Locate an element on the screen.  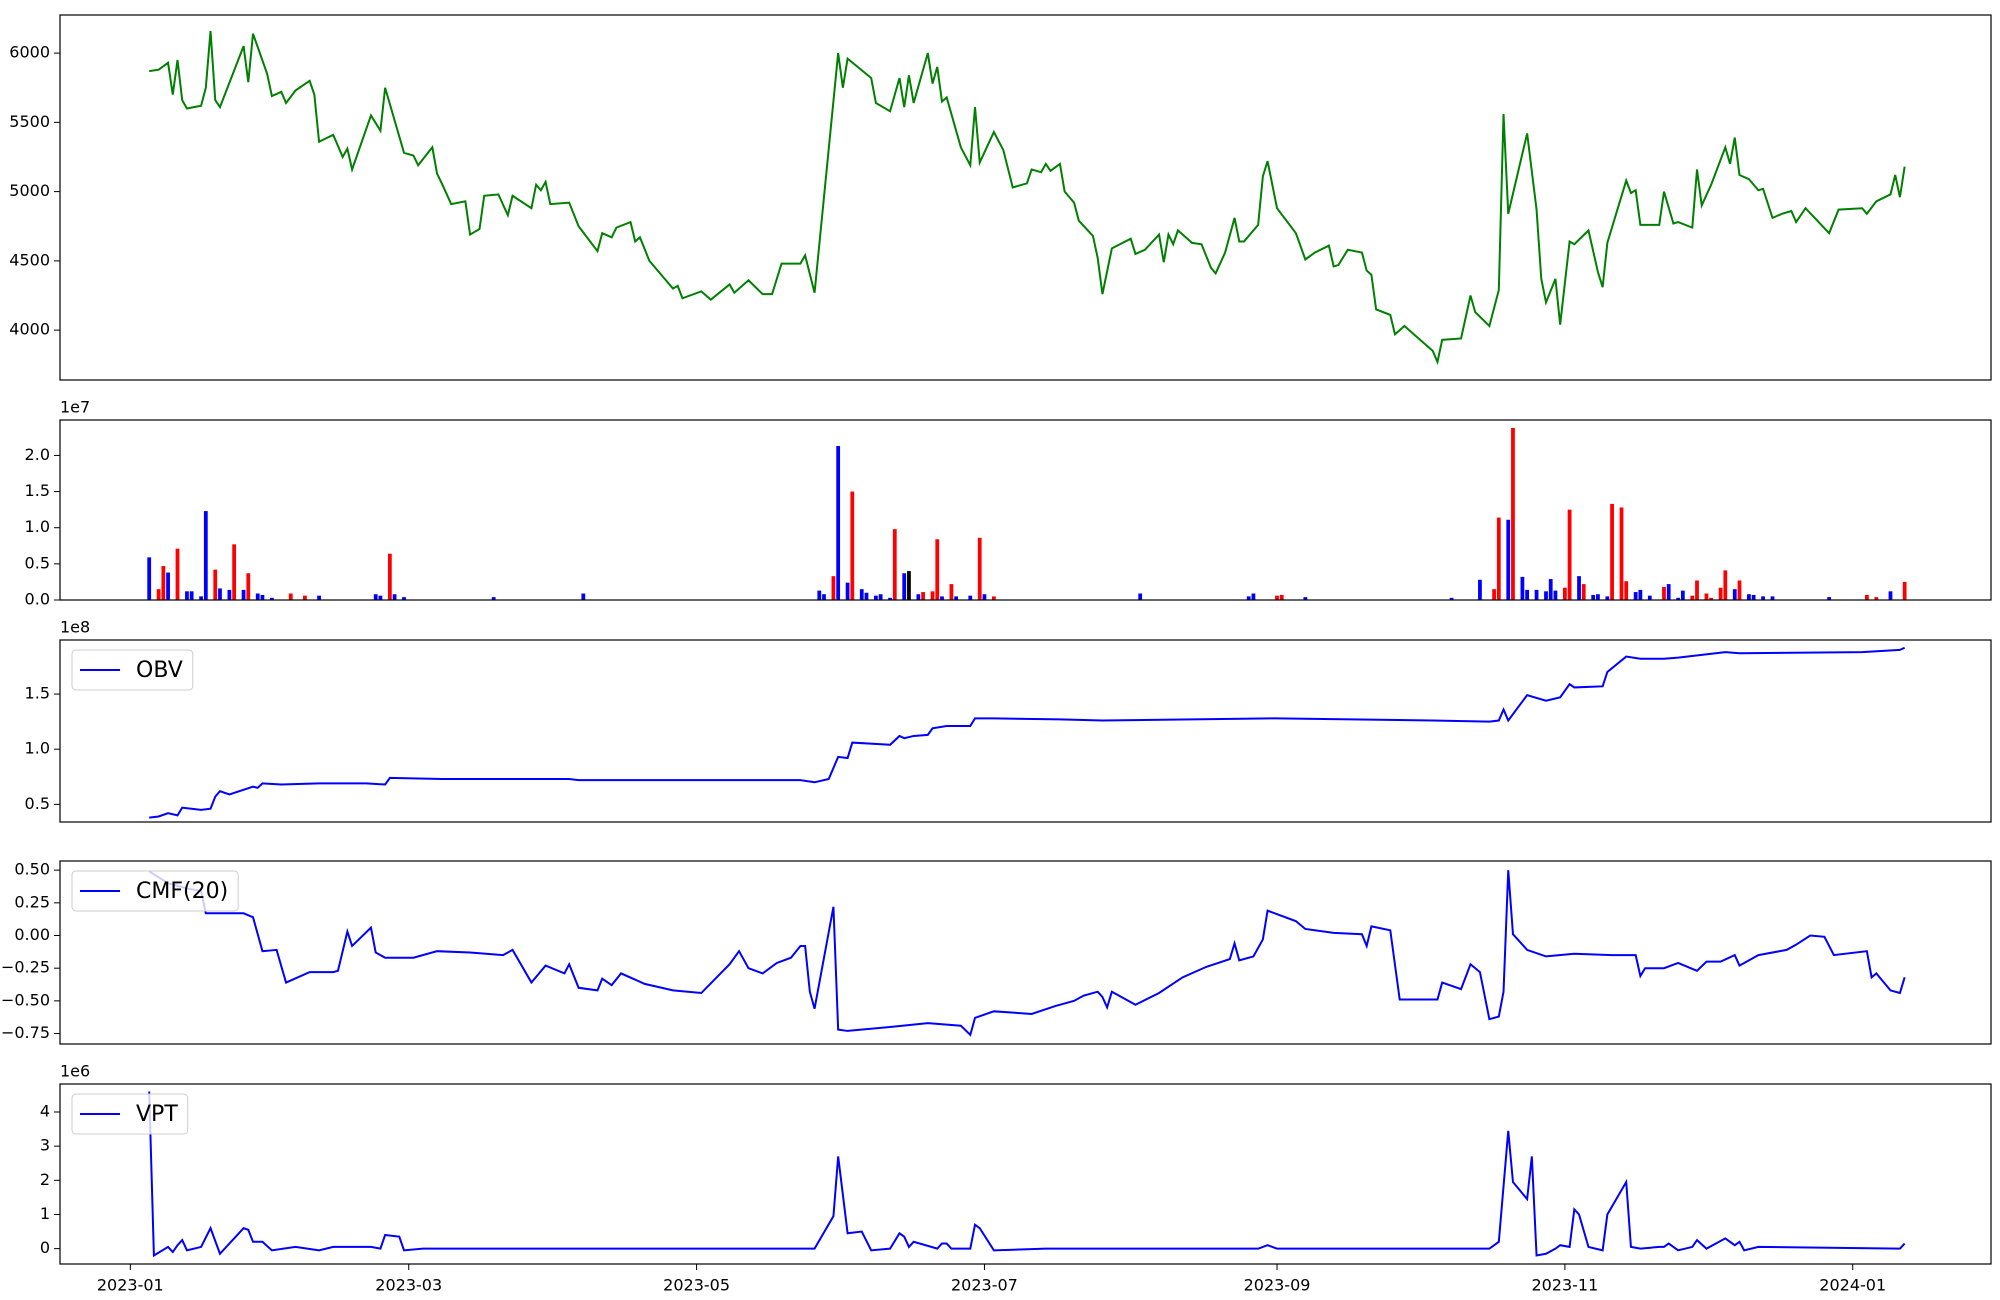
y-tick-label: −0.75 is located at coordinates (25, 1032).